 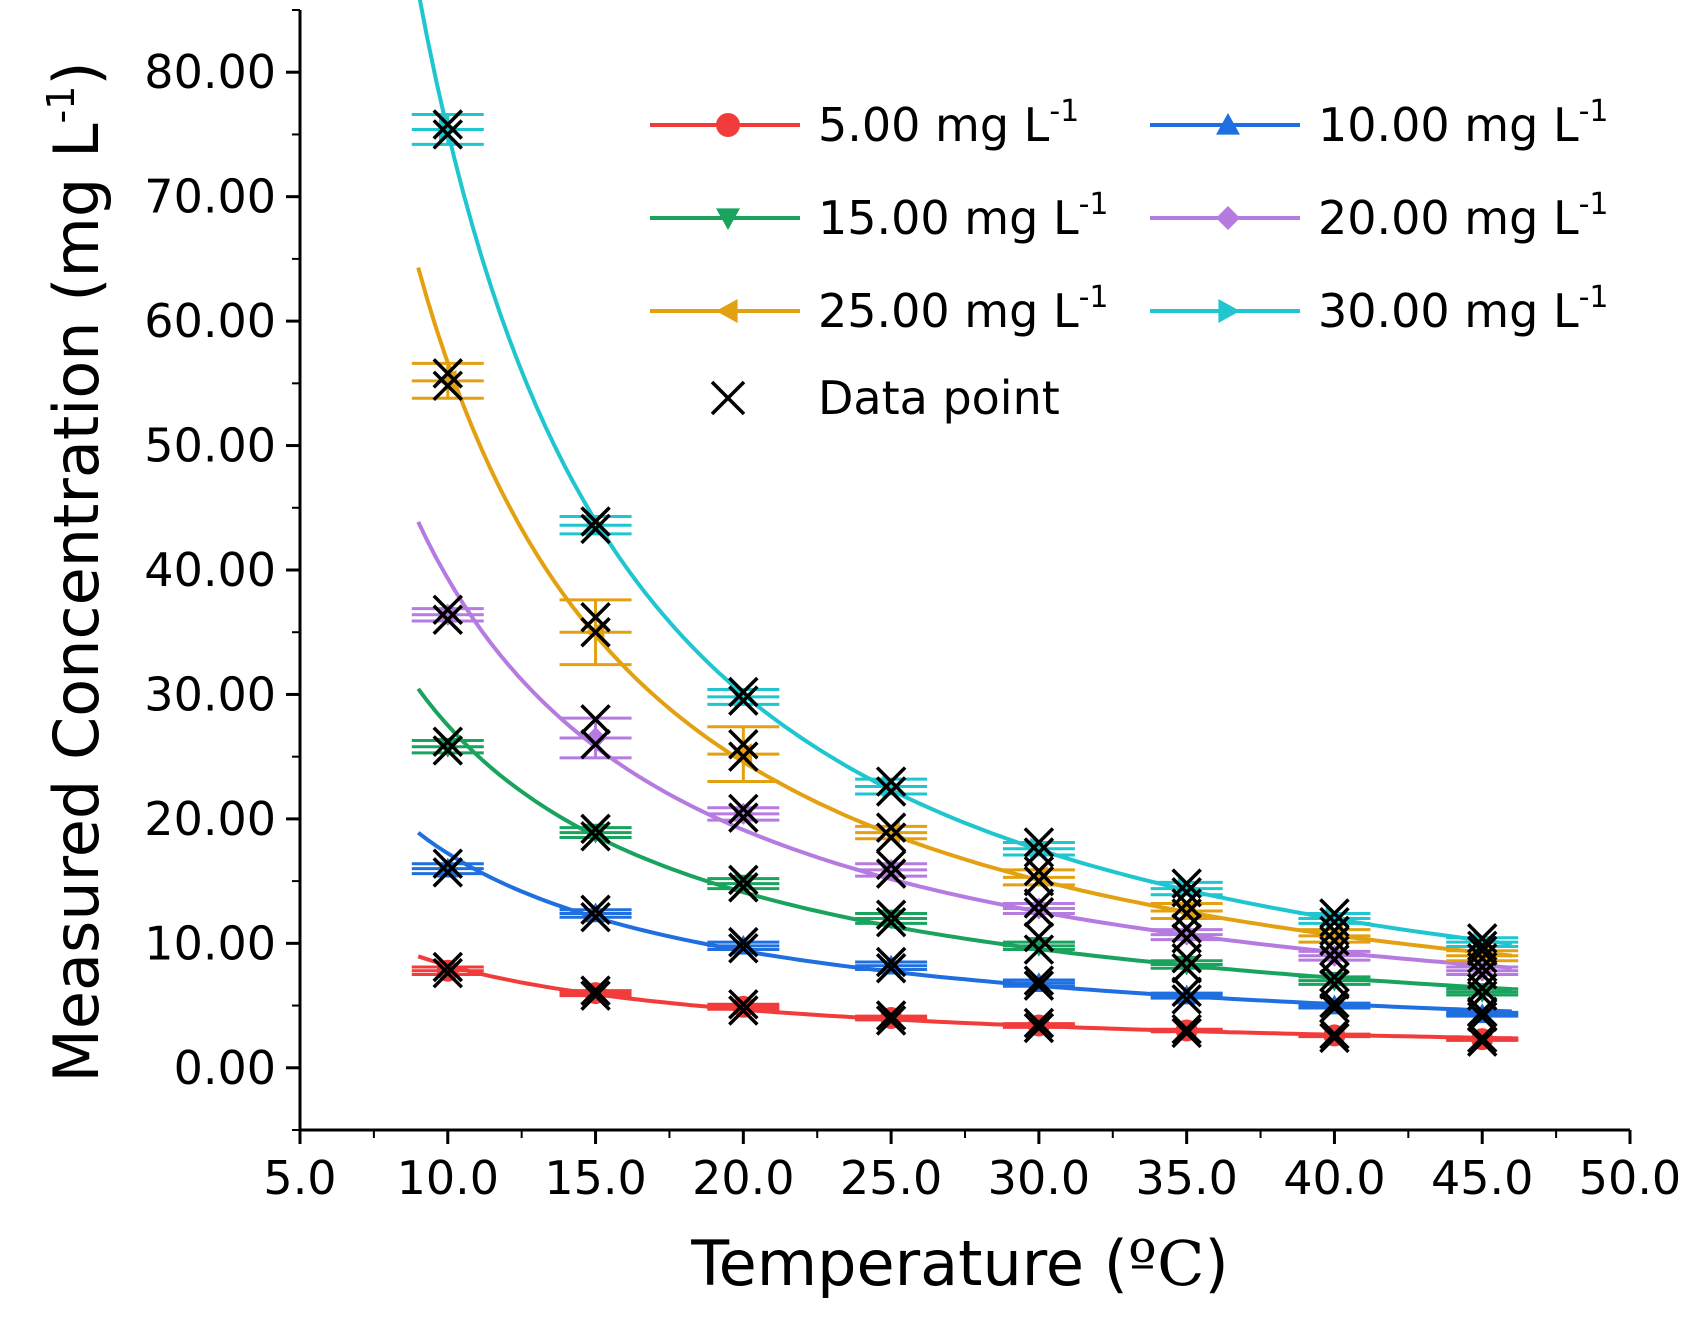 What do you see at coordinates (210, 570) in the screenshot?
I see `y-tick-label: 40.00` at bounding box center [210, 570].